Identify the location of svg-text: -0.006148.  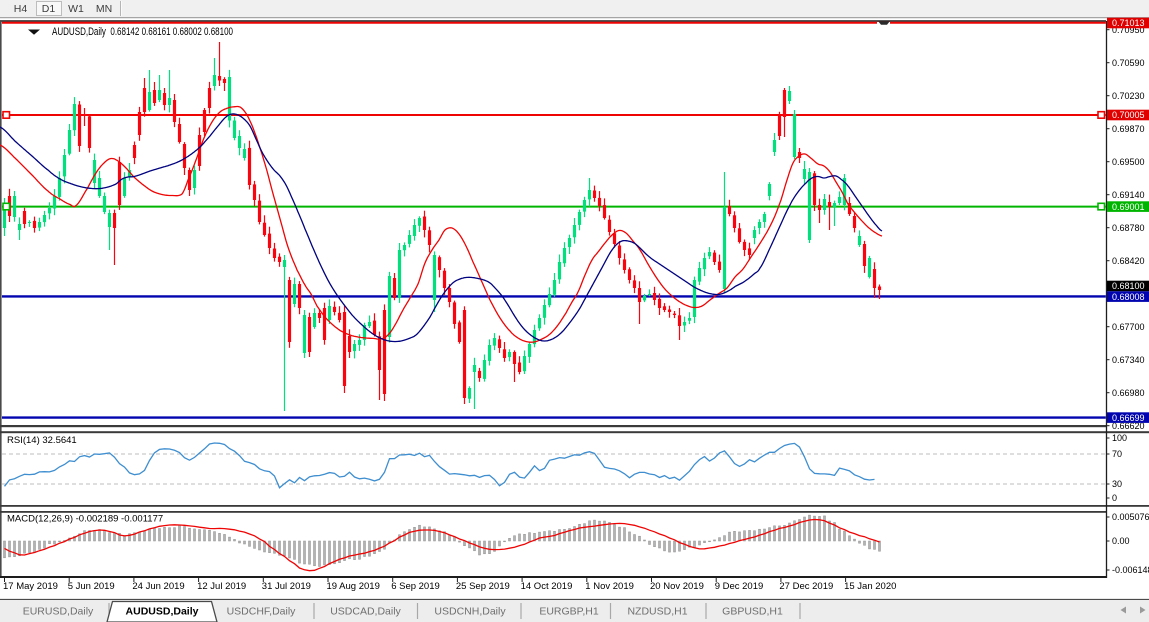
(1130, 570).